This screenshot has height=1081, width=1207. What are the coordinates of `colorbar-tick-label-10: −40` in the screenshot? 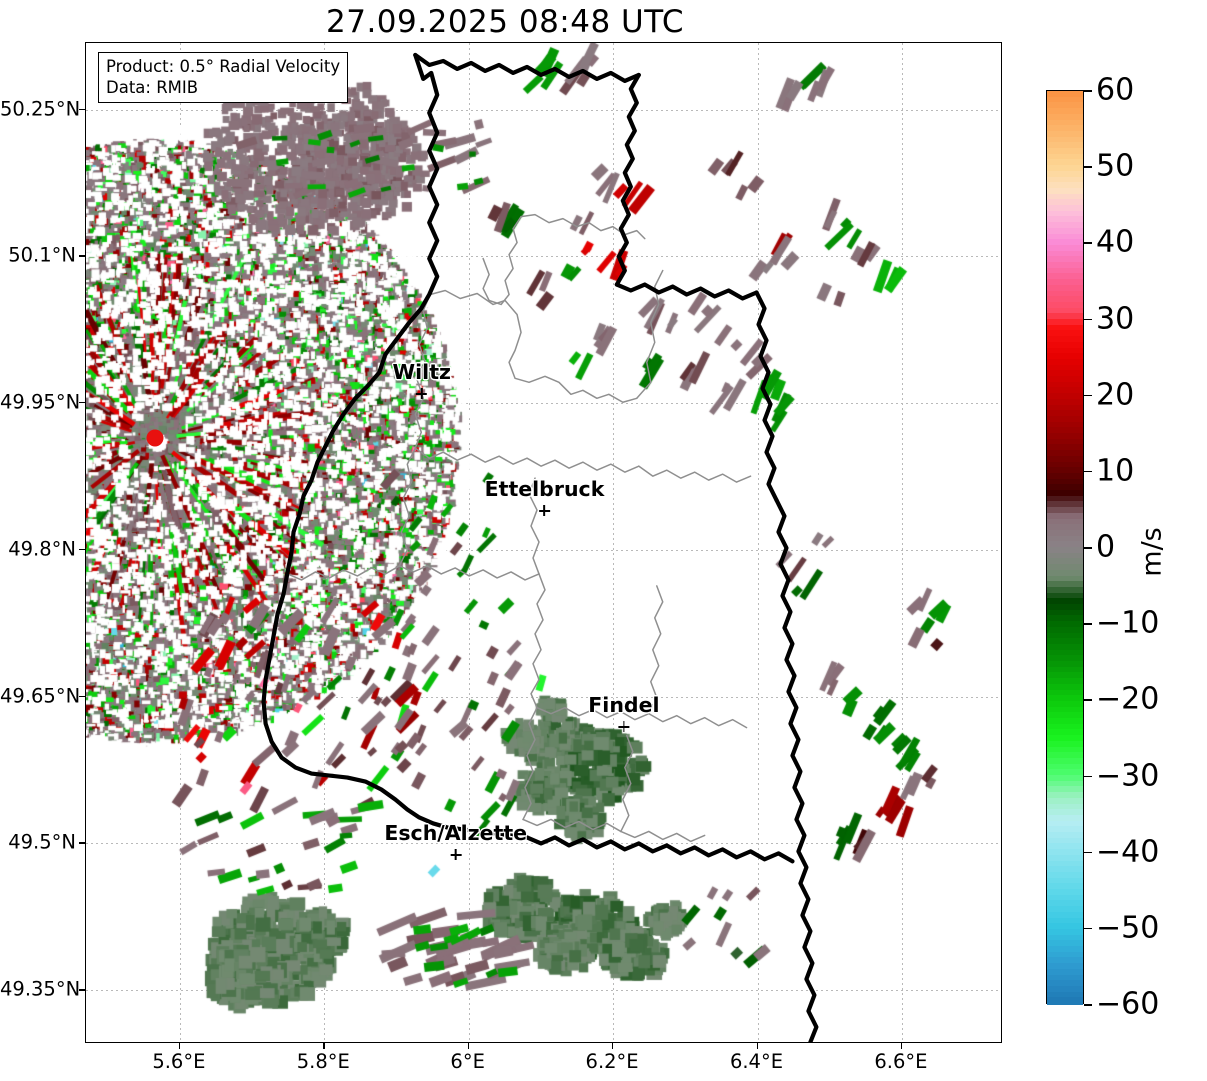 It's located at (1128, 852).